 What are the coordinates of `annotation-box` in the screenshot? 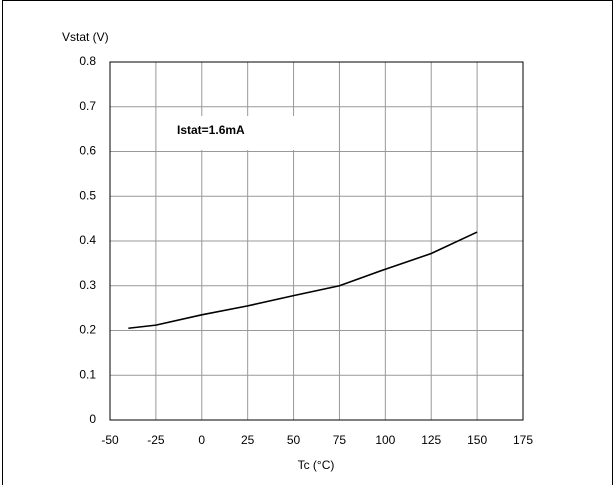 It's located at (228, 133).